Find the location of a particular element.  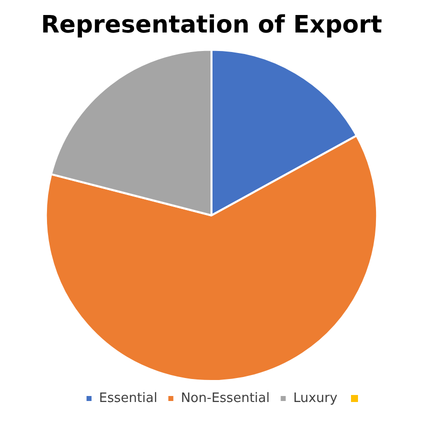

legend-label: Non-Essential is located at coordinates (225, 398).